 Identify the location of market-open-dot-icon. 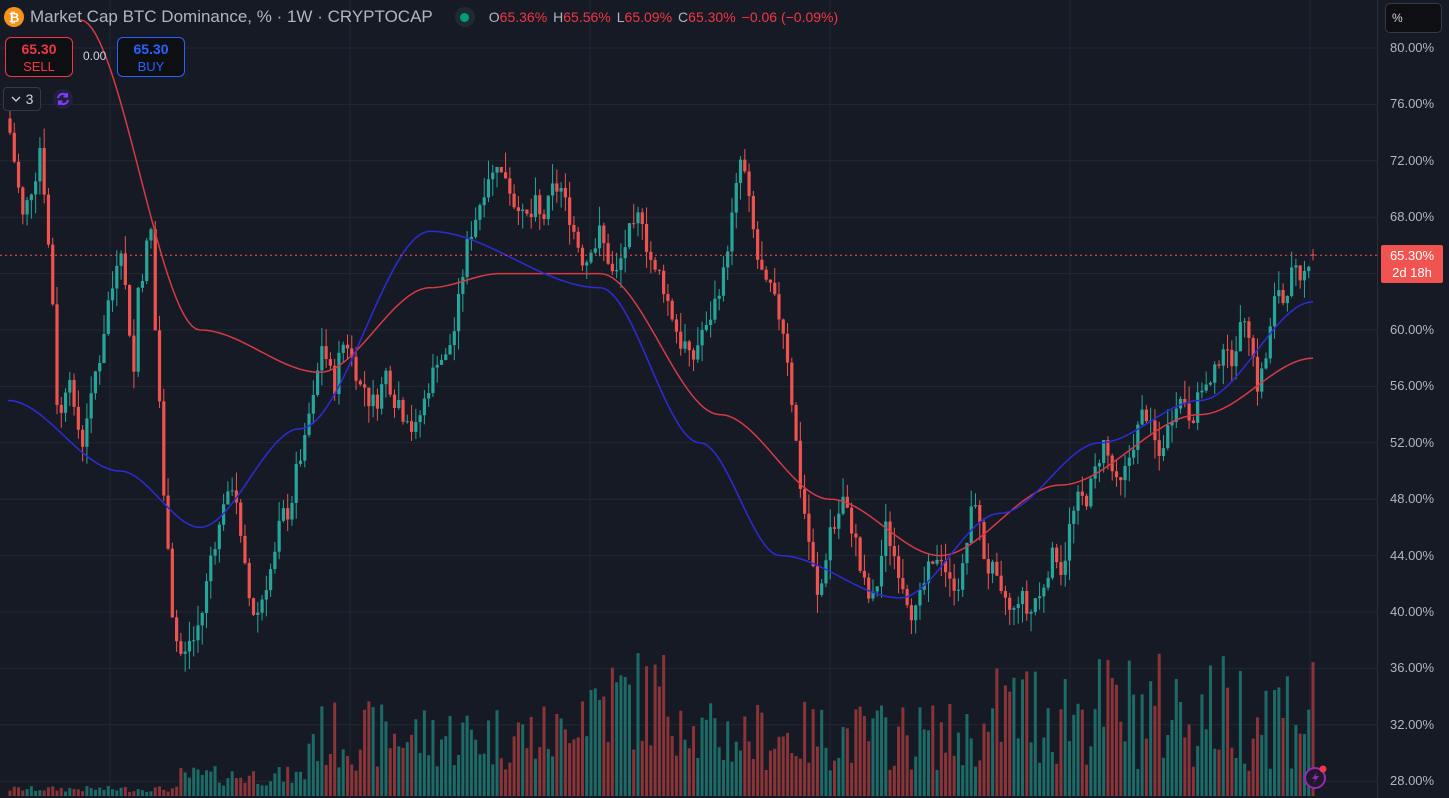
(464, 17).